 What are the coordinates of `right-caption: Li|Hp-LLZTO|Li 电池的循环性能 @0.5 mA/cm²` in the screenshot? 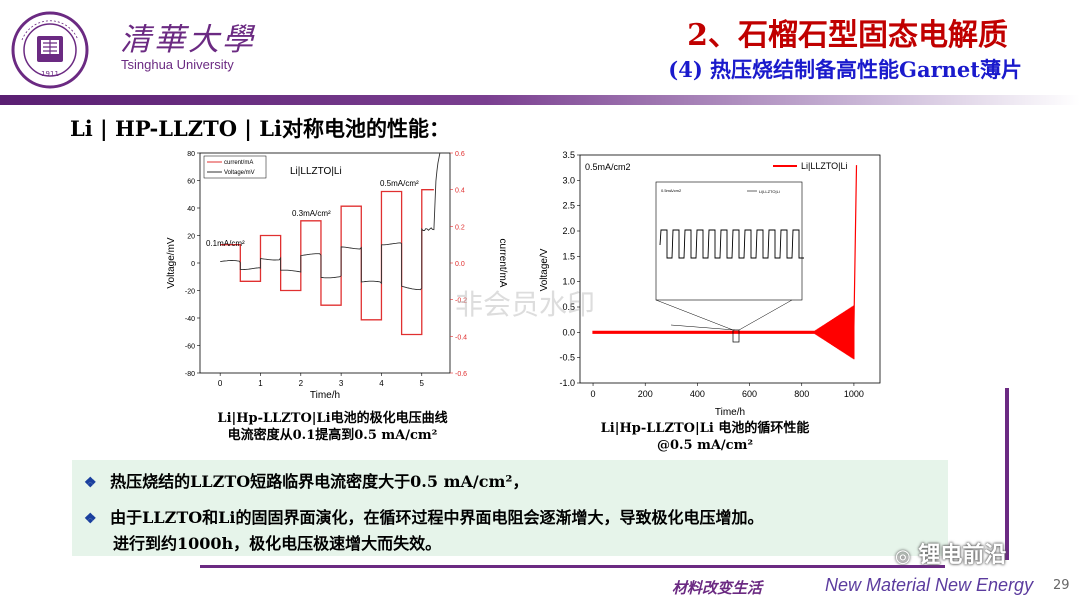 It's located at (705, 437).